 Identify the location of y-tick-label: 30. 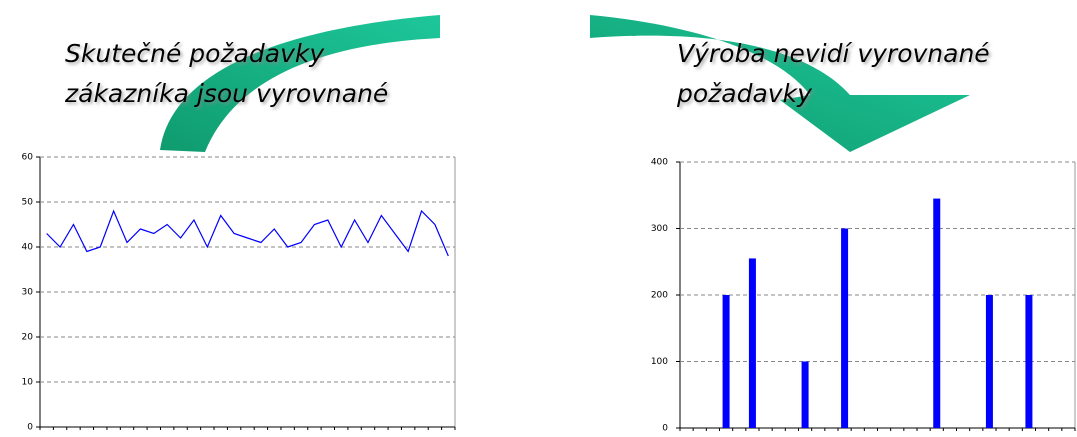
(28, 293).